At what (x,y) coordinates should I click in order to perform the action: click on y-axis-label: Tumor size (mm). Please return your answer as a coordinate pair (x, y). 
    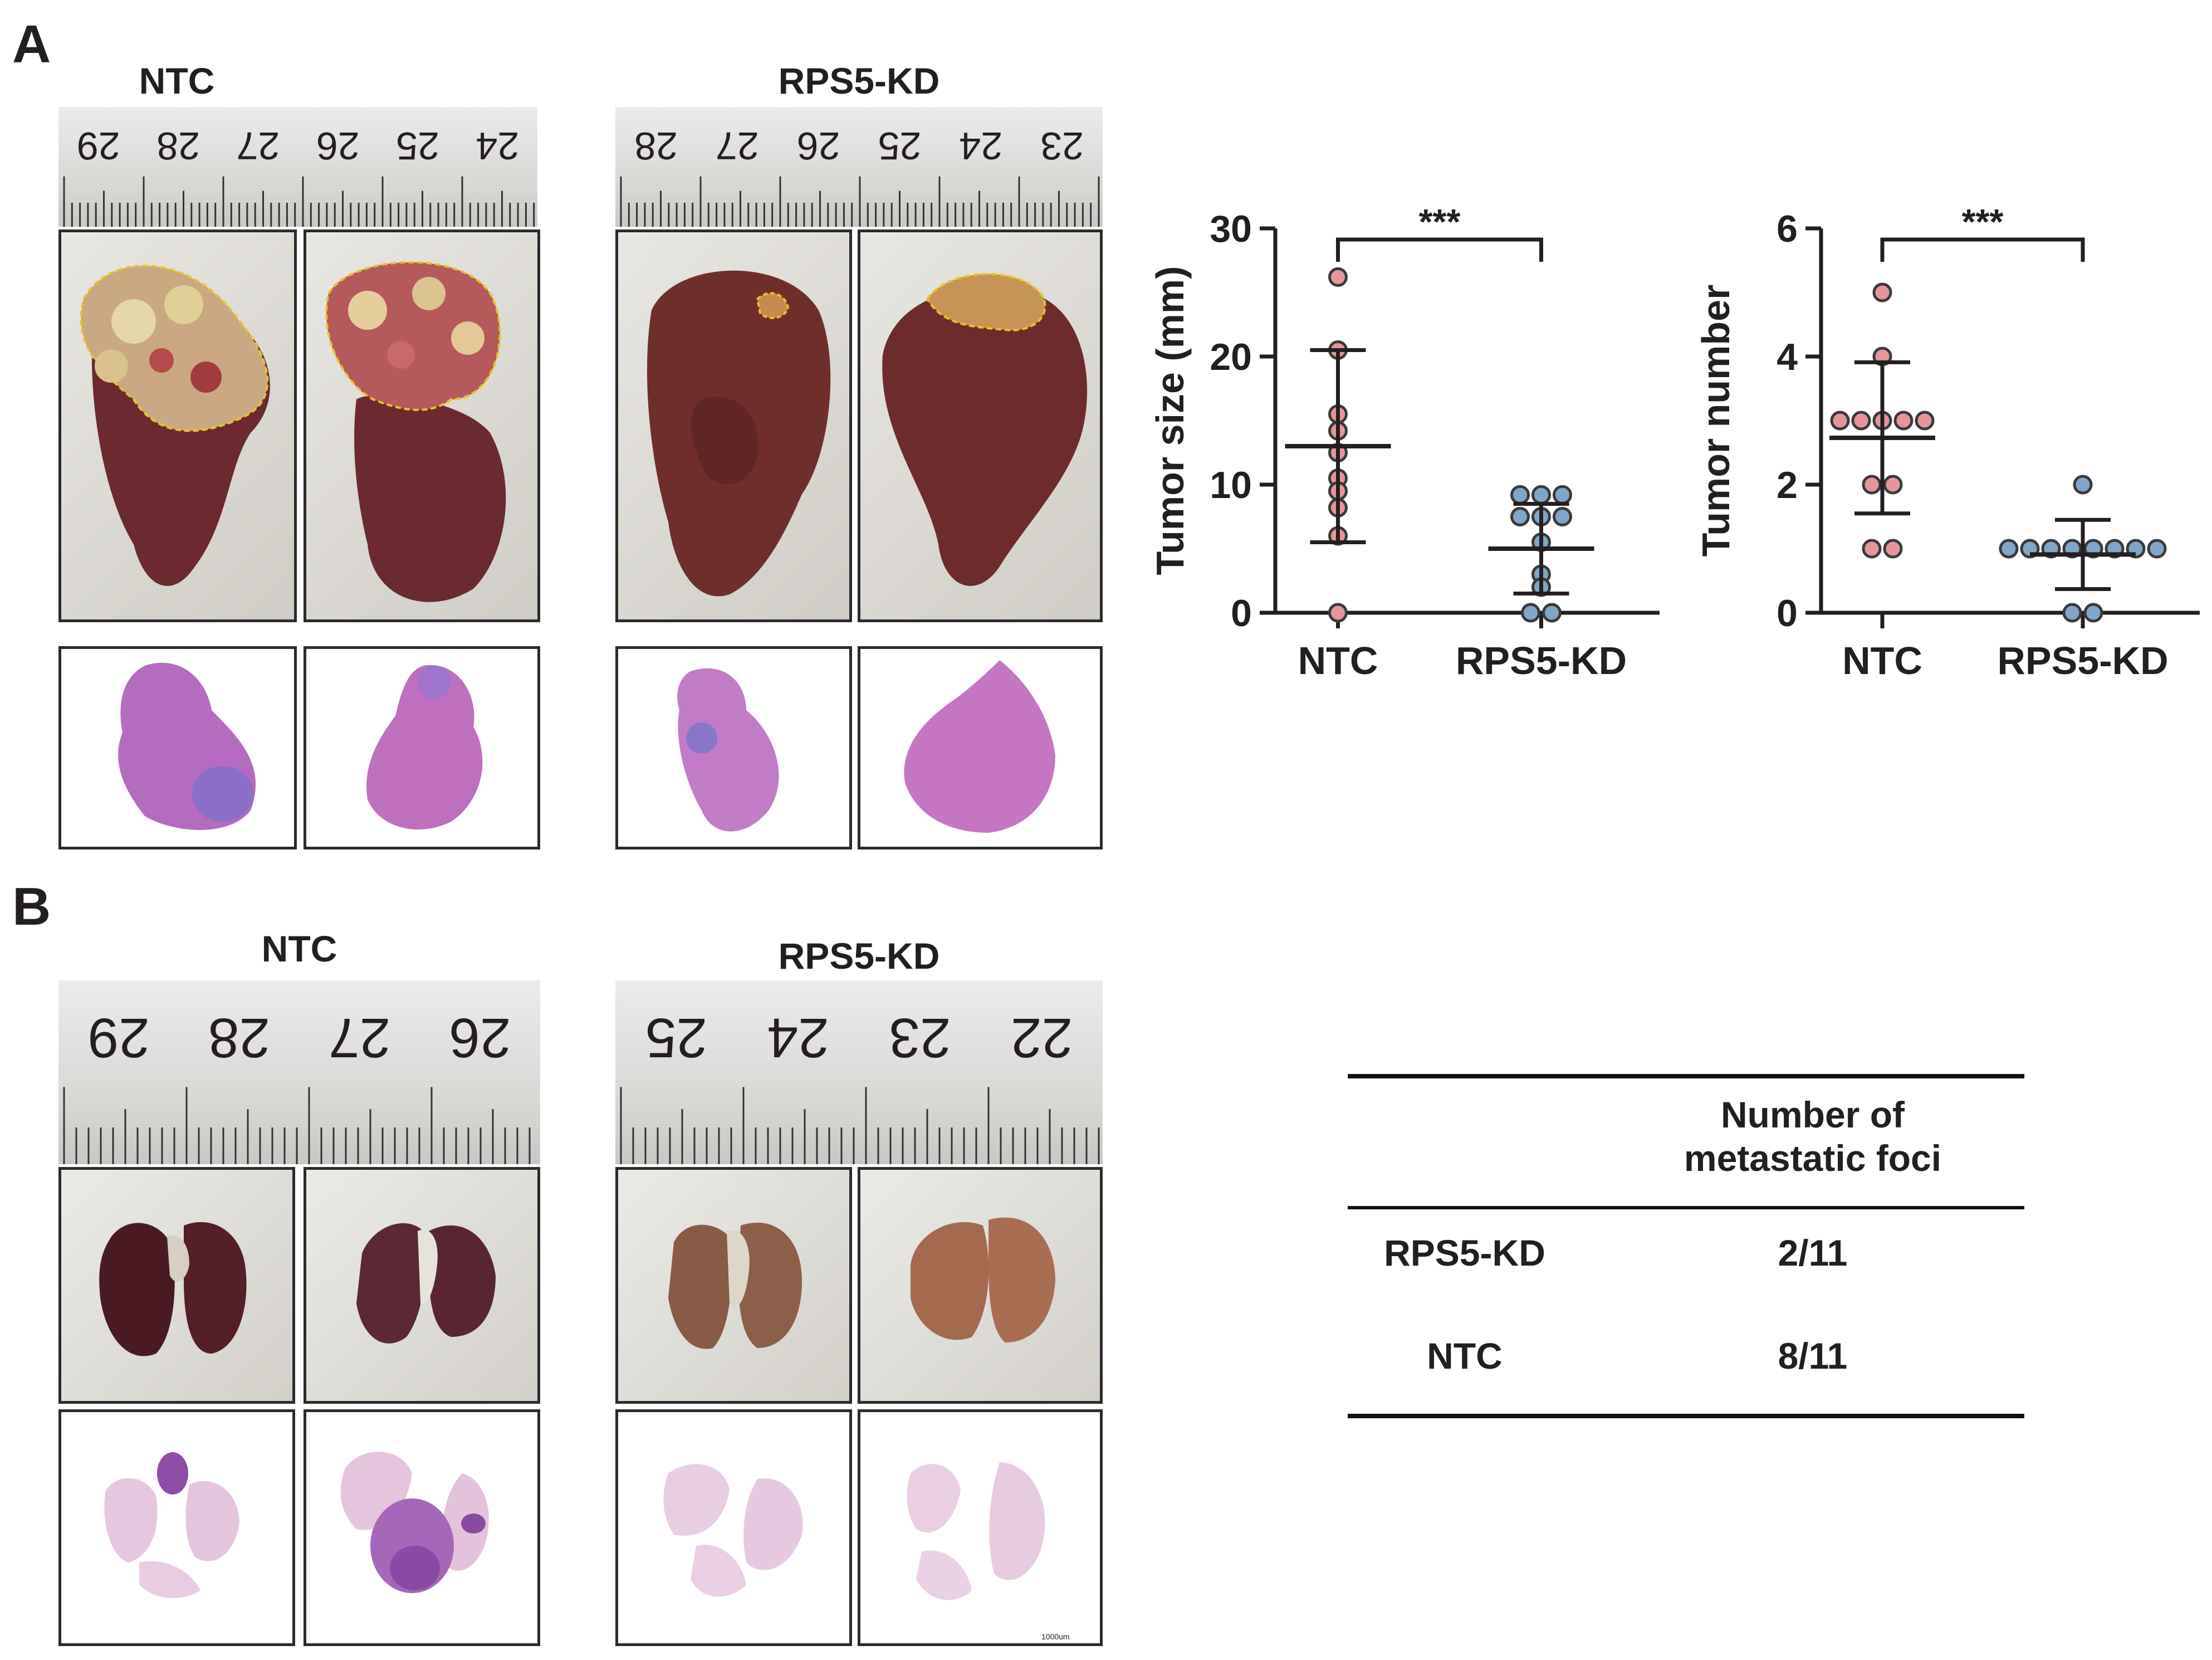
    Looking at the image, I should click on (1170, 420).